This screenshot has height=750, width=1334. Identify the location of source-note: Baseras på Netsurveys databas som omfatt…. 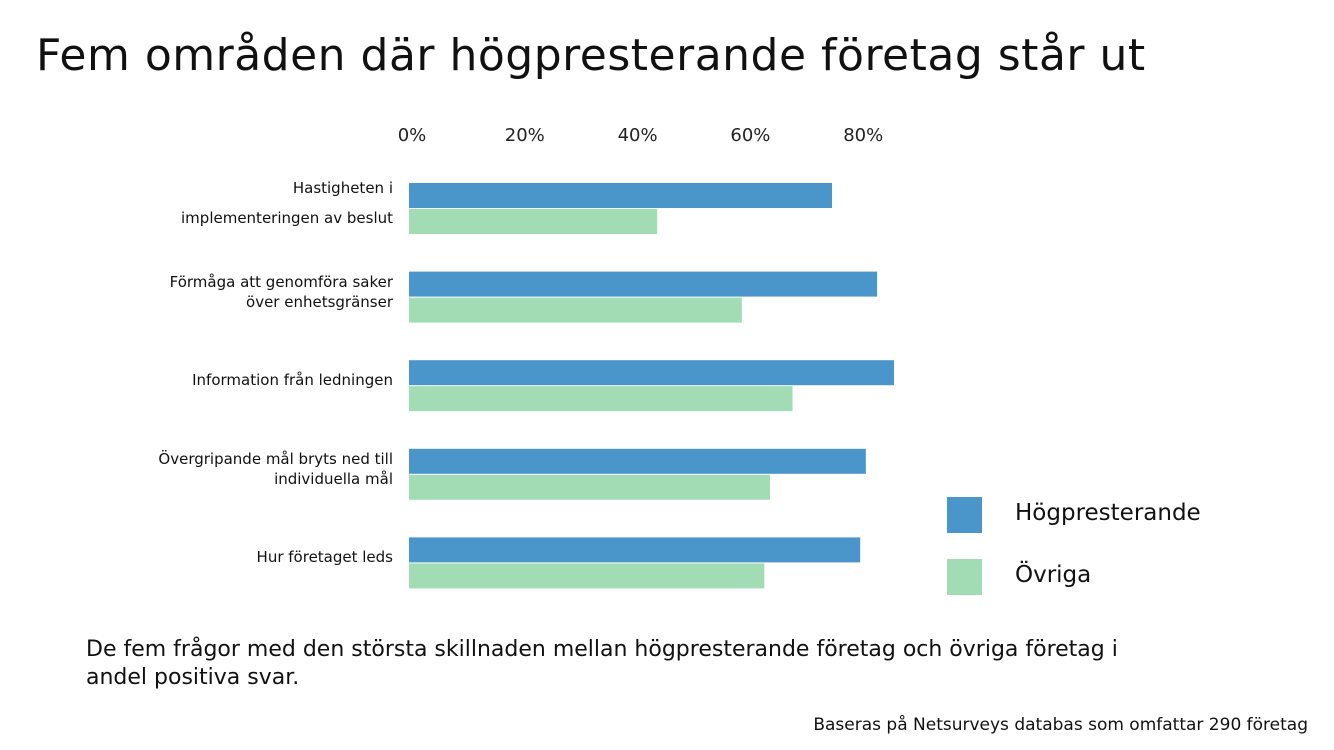
(1060, 725).